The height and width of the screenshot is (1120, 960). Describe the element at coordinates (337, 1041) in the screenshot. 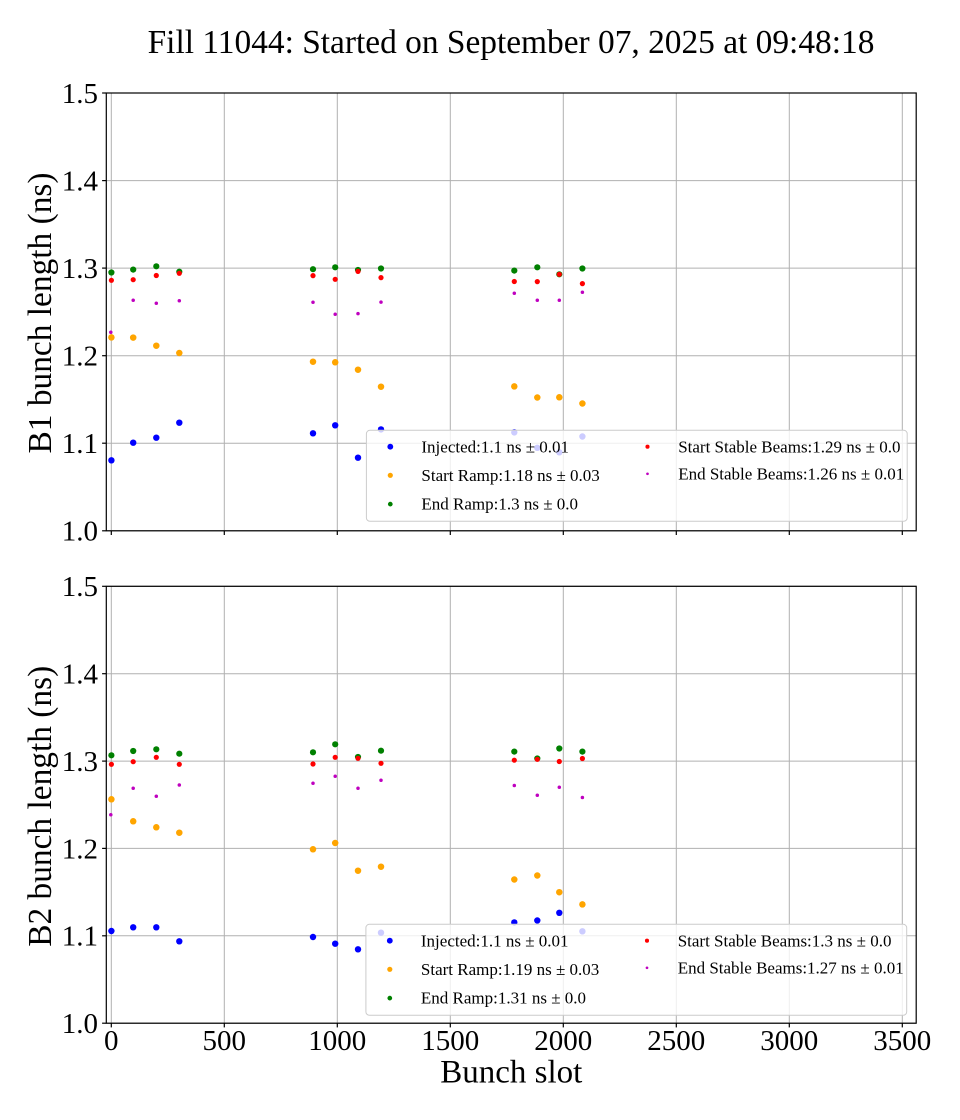

I see `svg-text: 1000` at that location.